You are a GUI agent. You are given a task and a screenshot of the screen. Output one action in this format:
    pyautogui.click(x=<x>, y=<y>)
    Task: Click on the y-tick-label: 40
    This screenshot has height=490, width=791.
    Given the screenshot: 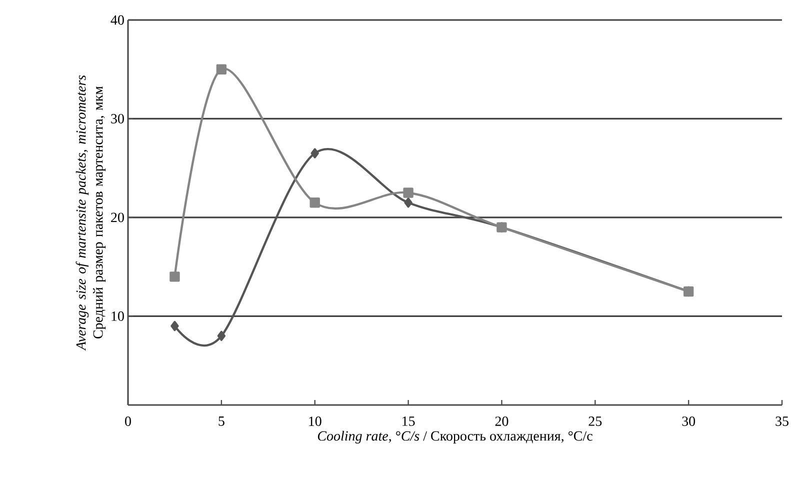 What is the action you would take?
    pyautogui.click(x=117, y=20)
    